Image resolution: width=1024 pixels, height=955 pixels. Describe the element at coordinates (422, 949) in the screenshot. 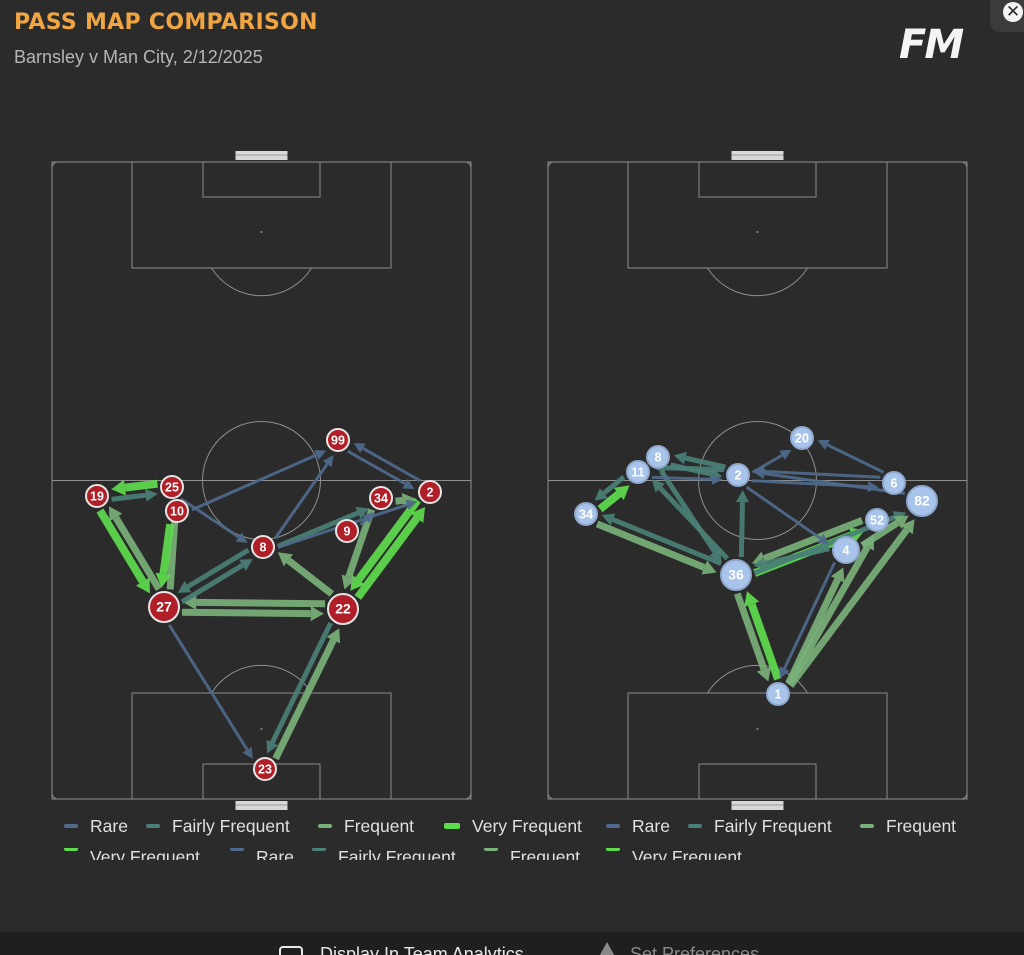

I see `display-in-team-analytics-label: Display In Team Analytics` at that location.